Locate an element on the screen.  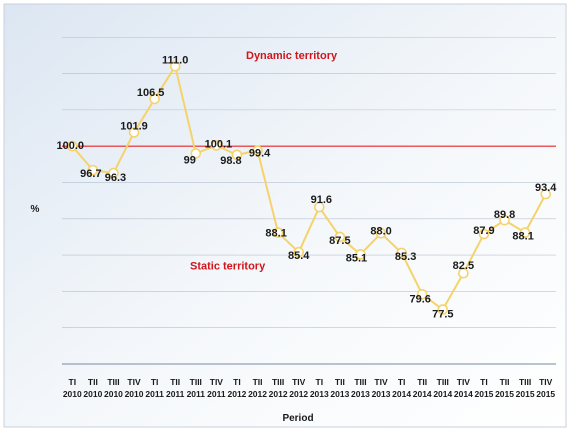
data-label: 100.1 is located at coordinates (219, 144).